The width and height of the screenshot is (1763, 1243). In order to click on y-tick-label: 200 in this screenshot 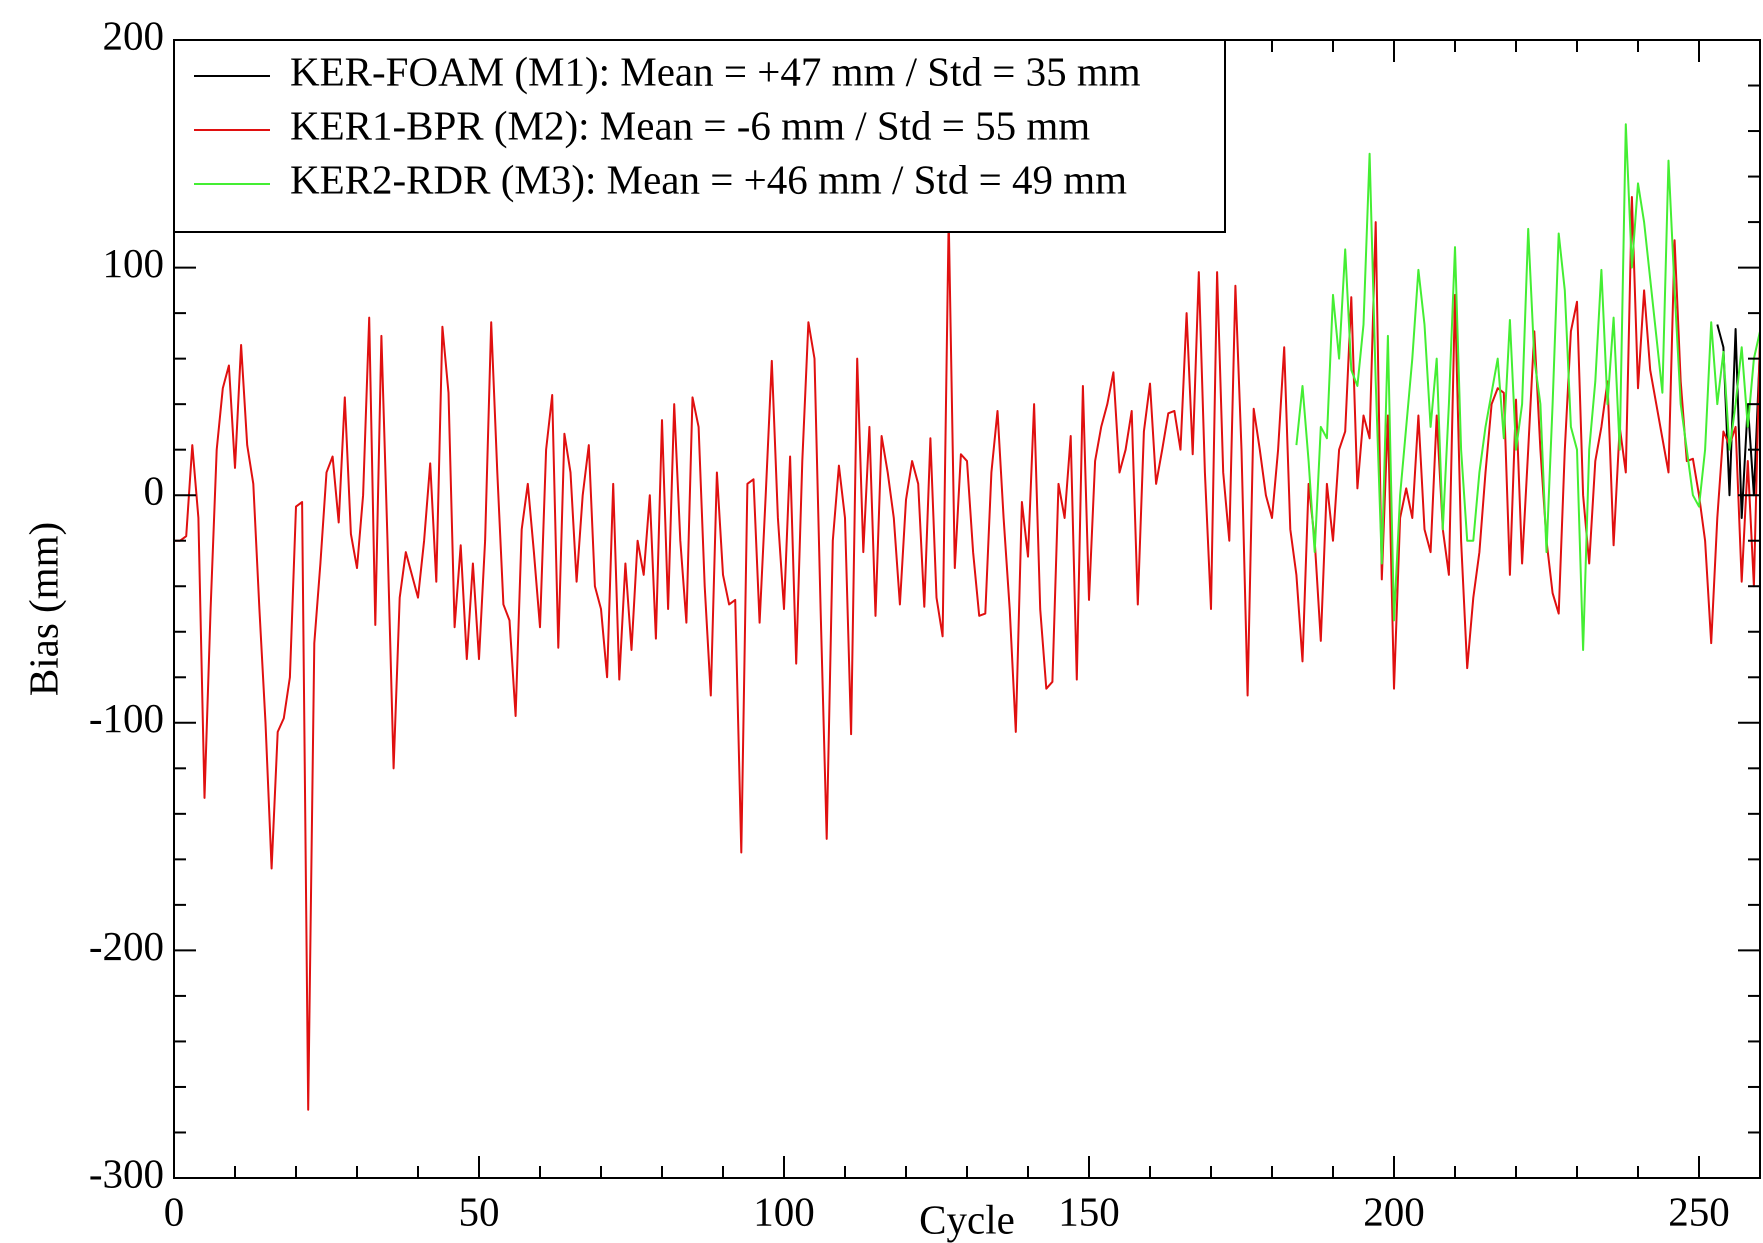, I will do `click(134, 35)`.